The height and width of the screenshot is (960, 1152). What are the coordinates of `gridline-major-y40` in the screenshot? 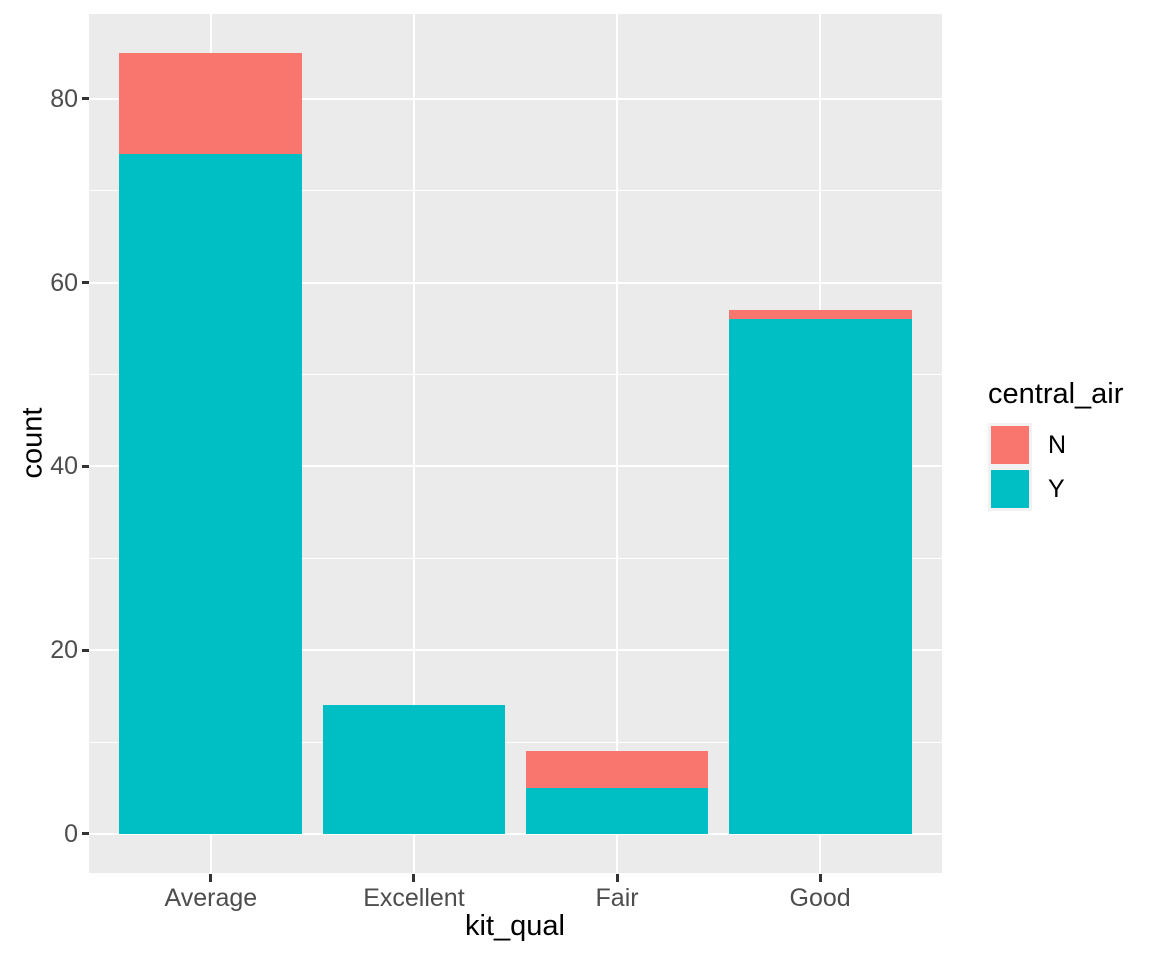 It's located at (515, 466).